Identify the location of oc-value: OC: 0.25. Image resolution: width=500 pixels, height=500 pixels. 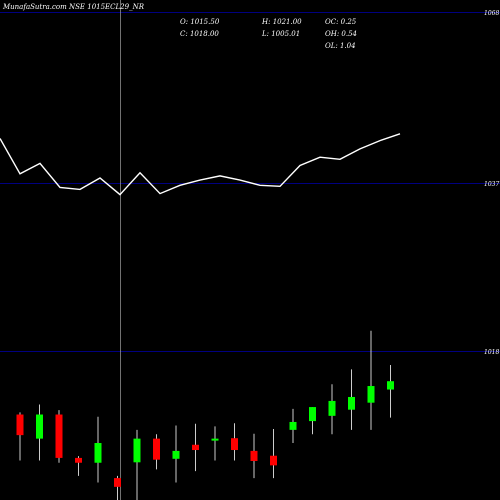
(341, 22).